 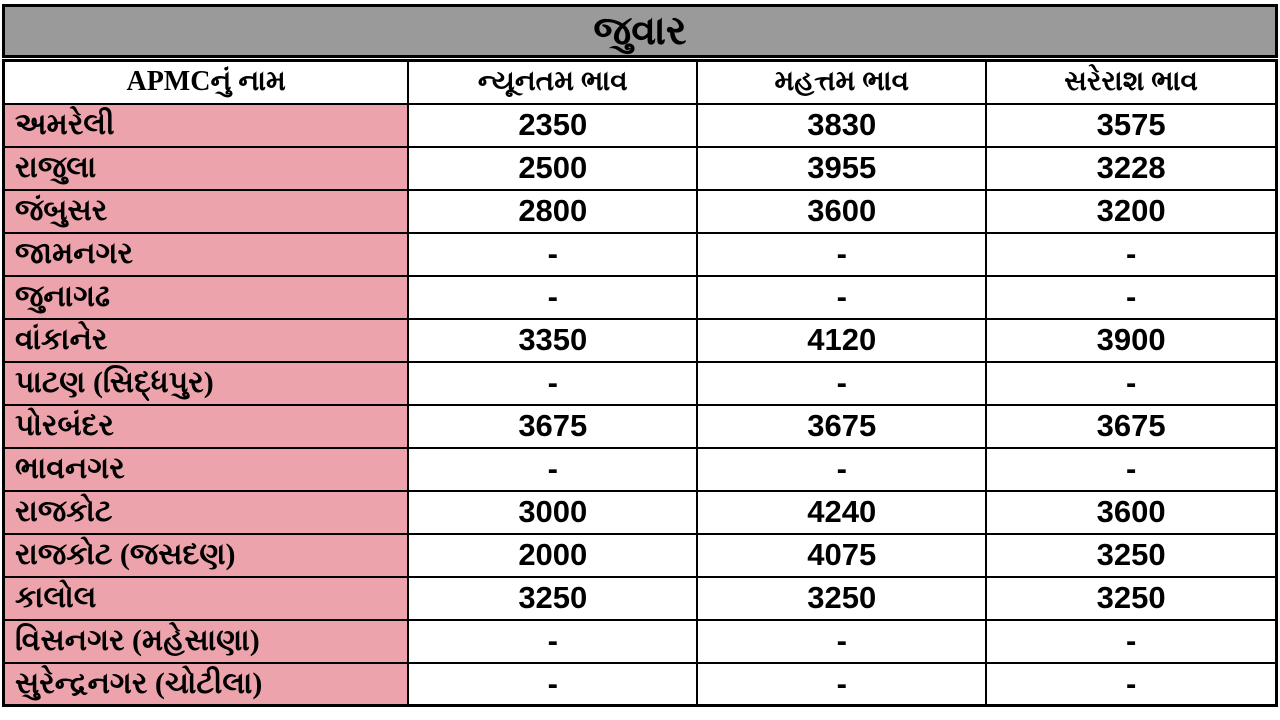 I want to click on max-price-cell: 4240, so click(x=842, y=512).